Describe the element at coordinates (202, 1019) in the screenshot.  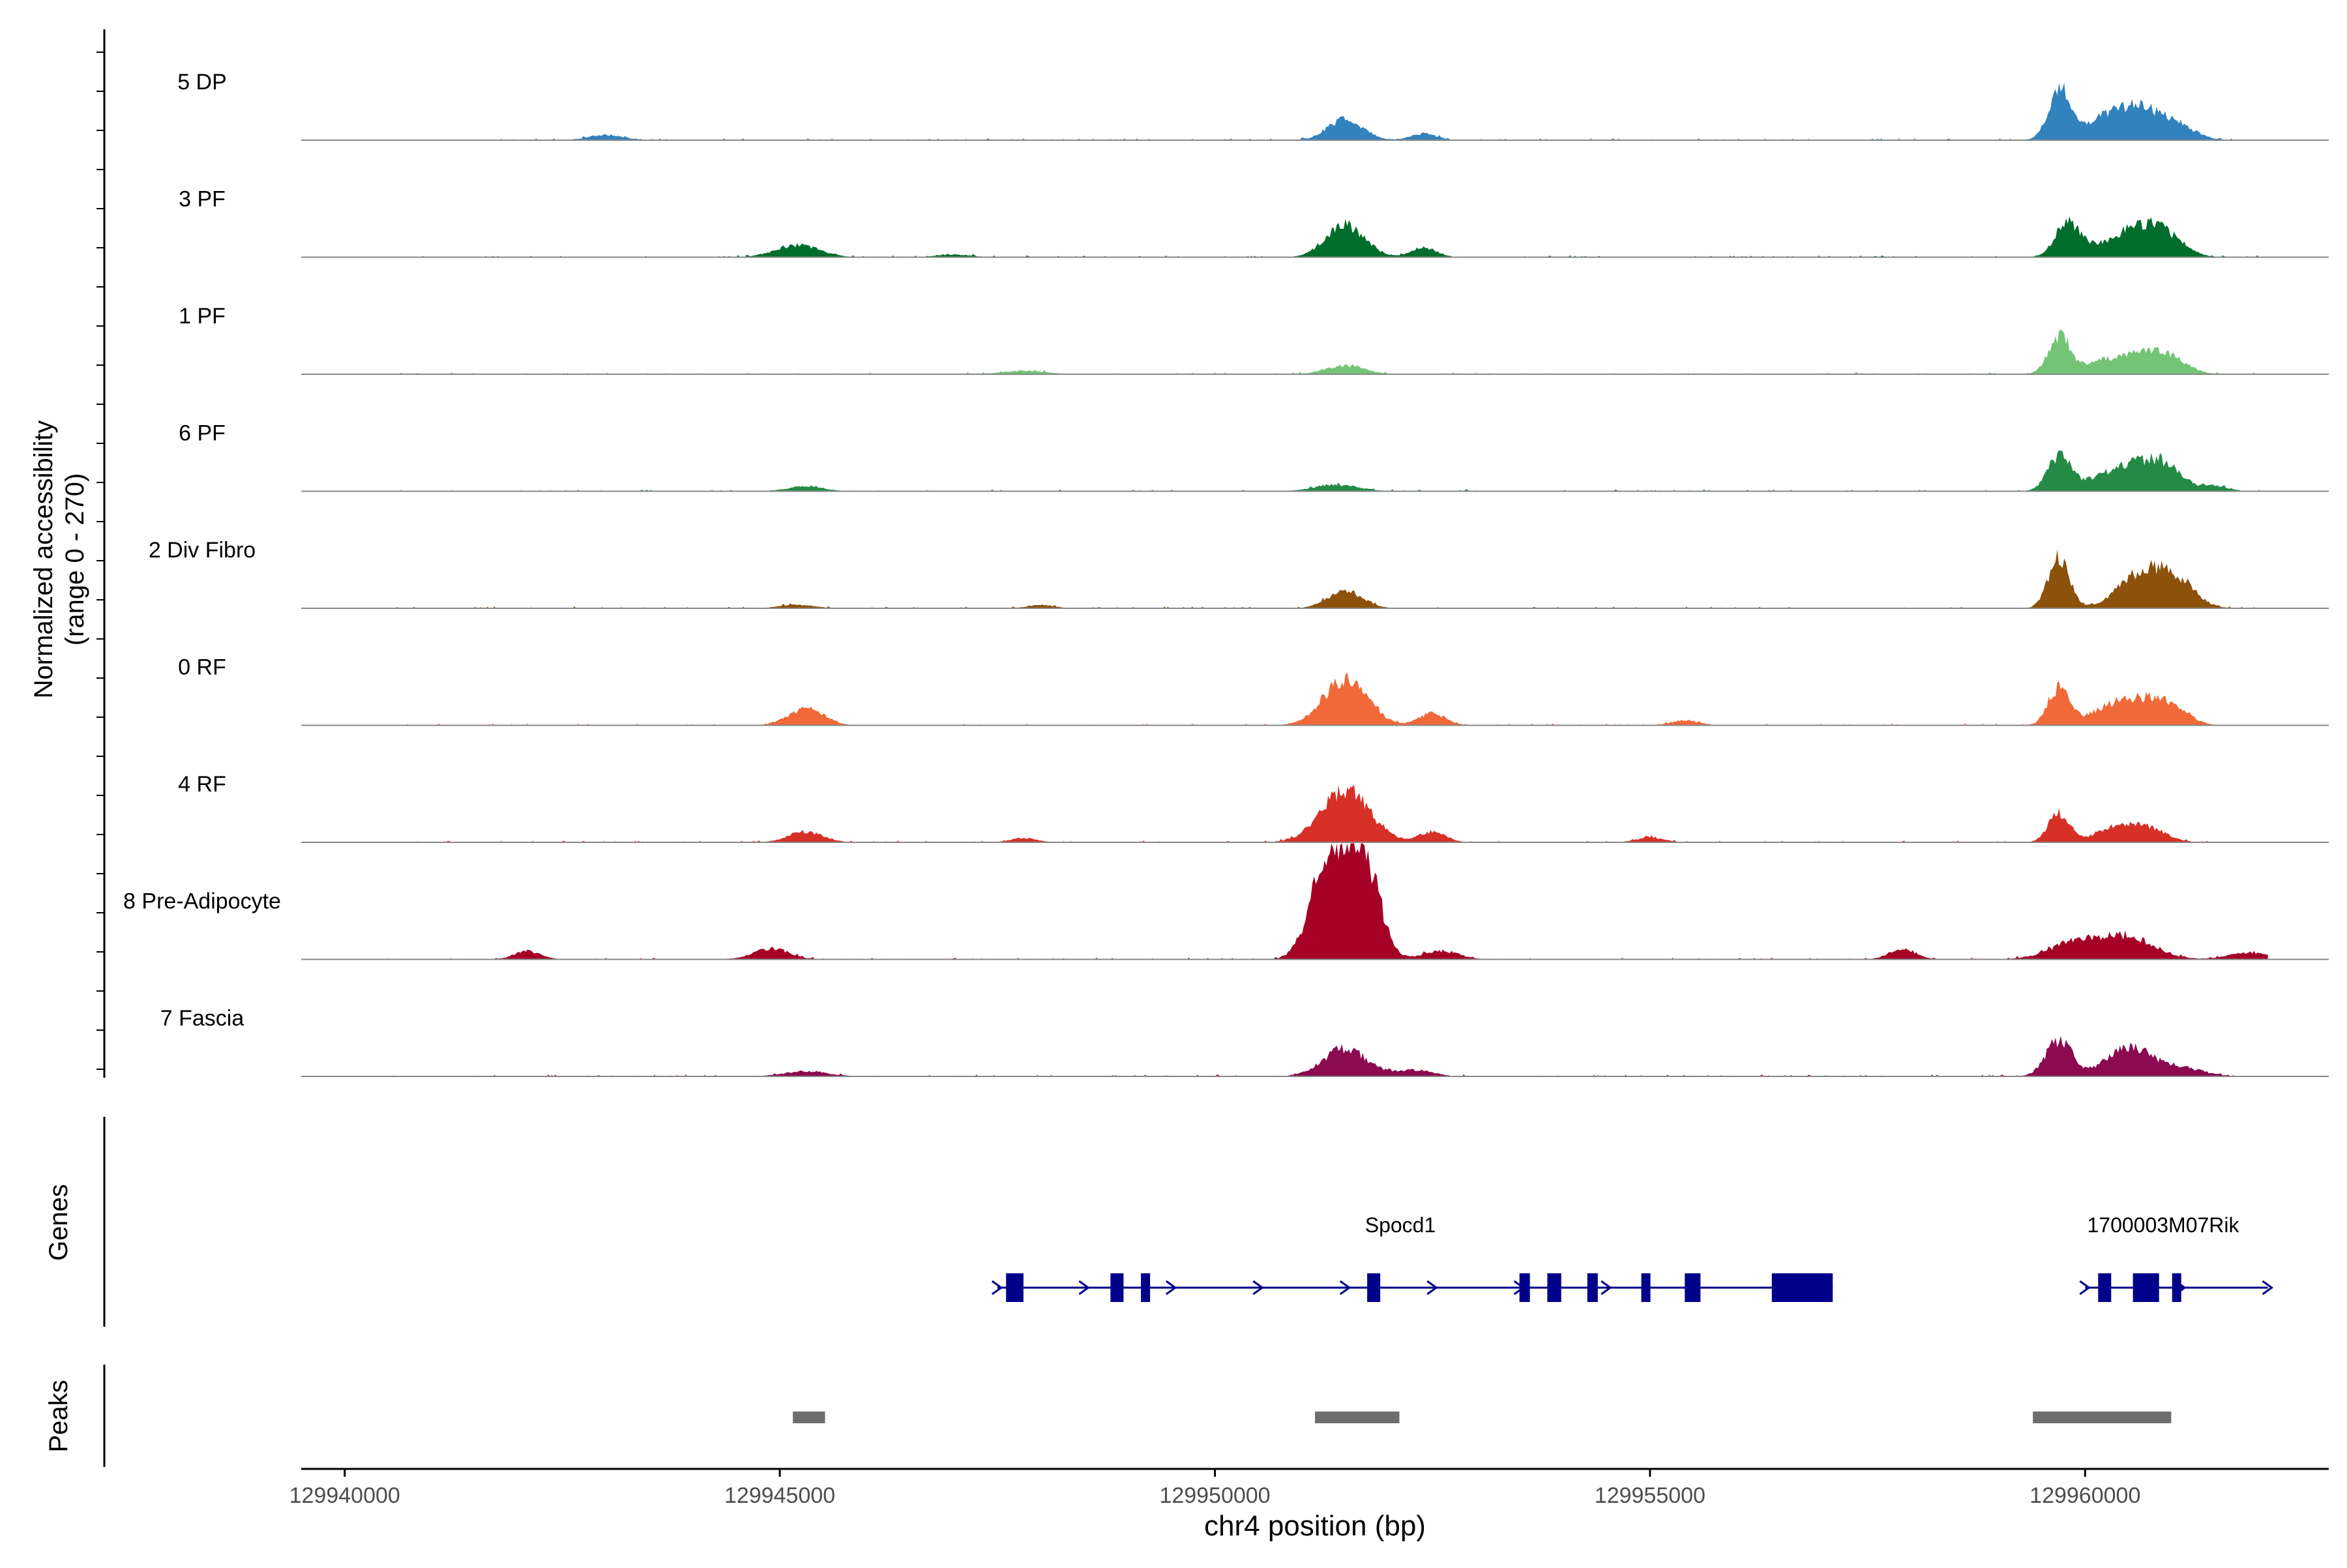
I see `track-label: 7 Fascia` at that location.